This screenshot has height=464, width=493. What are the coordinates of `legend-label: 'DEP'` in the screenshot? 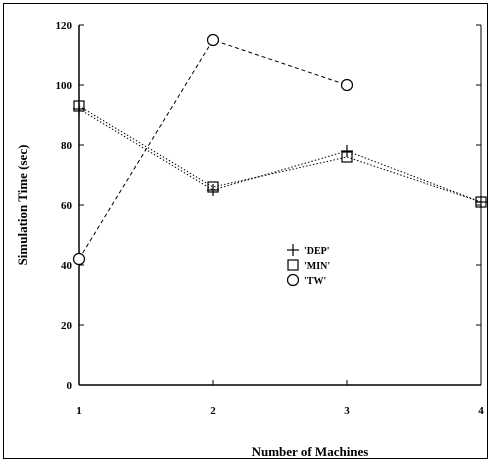 It's located at (317, 251).